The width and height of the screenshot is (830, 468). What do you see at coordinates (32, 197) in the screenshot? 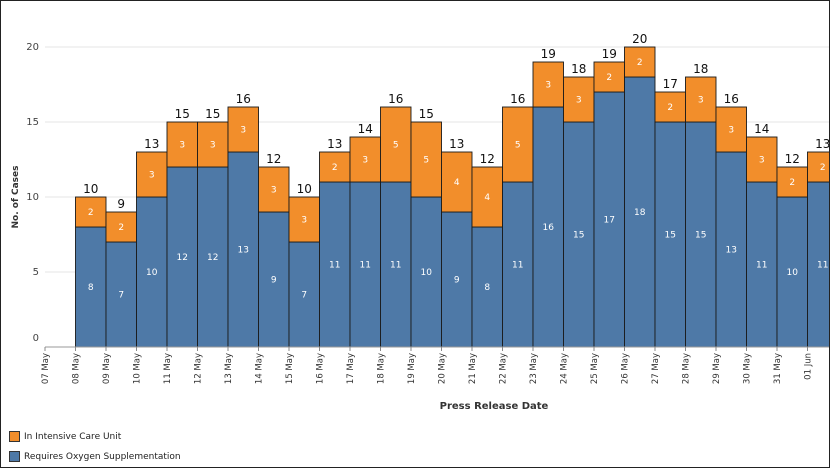
I see `y-tick-label: 10` at bounding box center [32, 197].